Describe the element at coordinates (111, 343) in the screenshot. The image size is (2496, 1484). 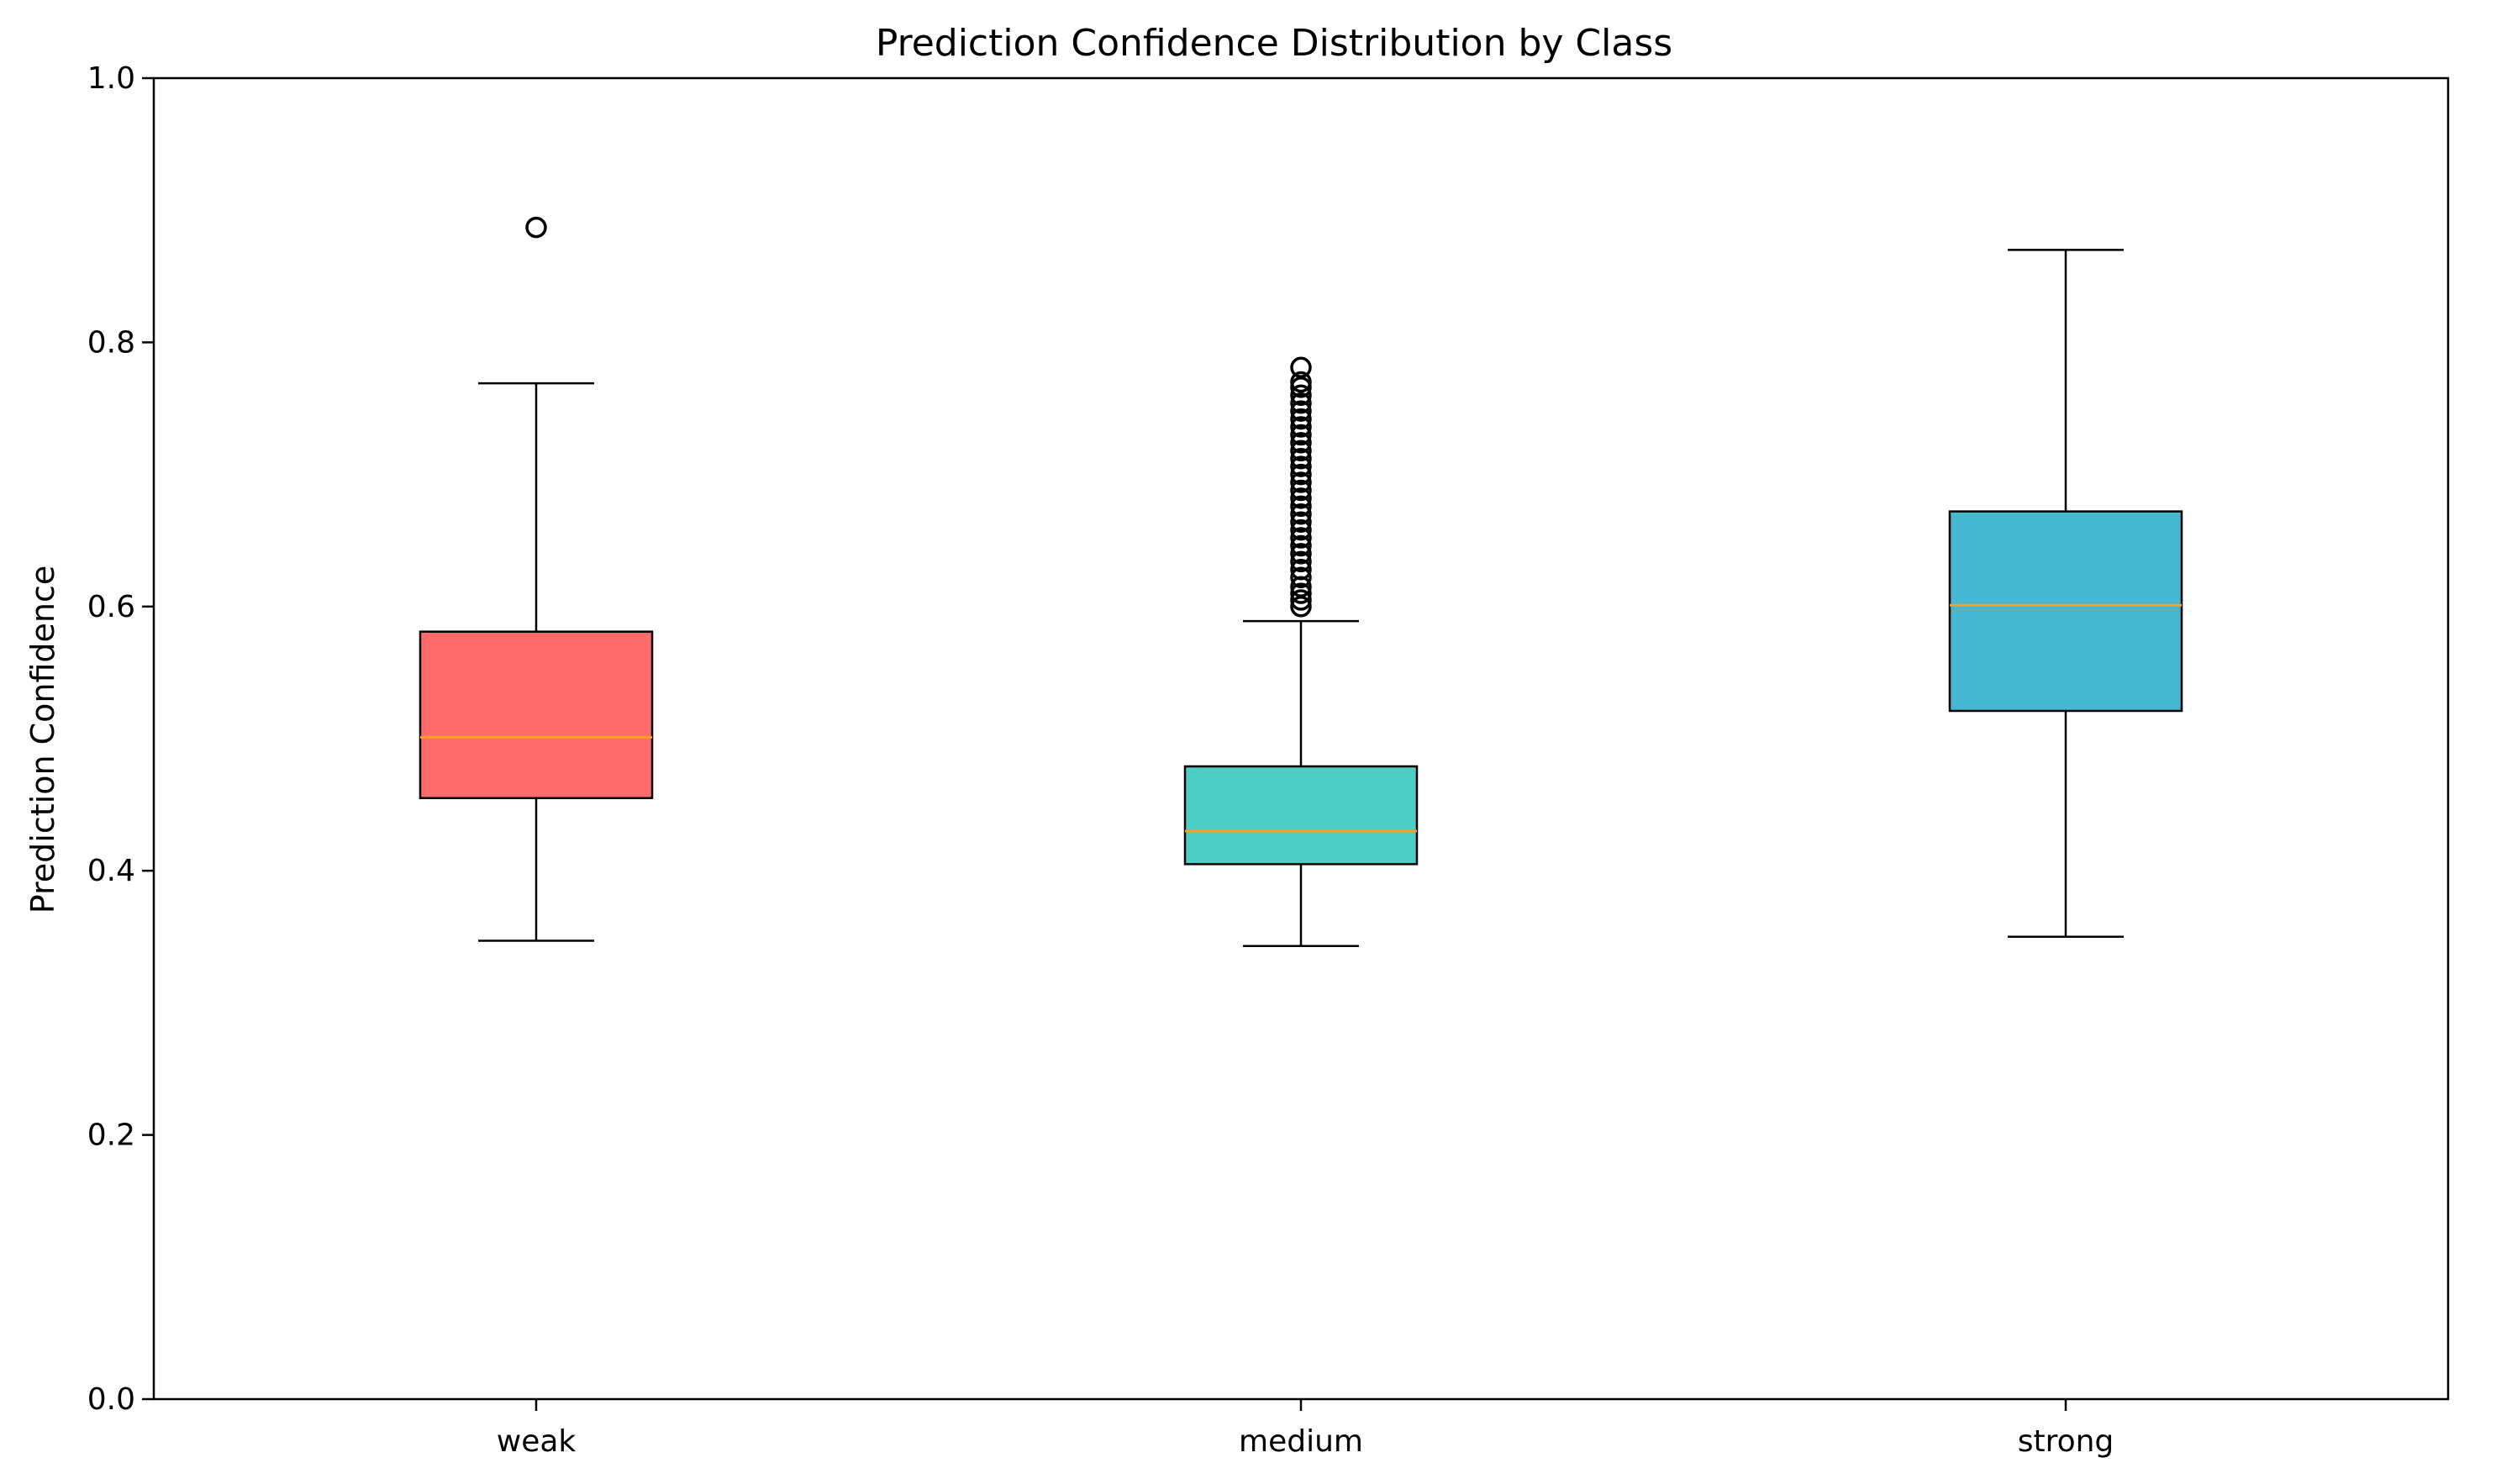
I see `y-tick-label: 0.8` at that location.